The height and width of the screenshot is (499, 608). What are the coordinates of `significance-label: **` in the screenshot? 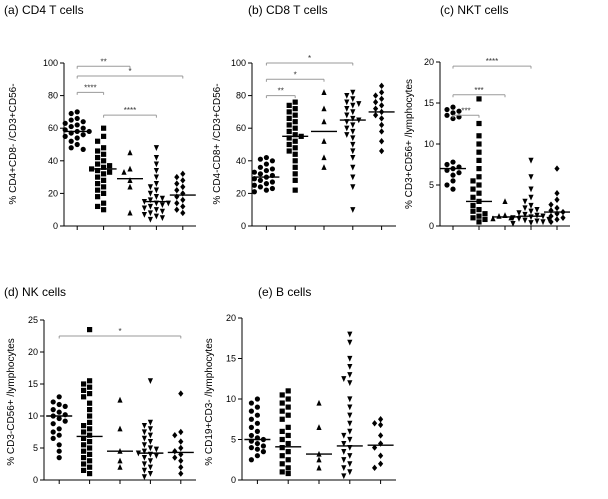 It's located at (103, 61).